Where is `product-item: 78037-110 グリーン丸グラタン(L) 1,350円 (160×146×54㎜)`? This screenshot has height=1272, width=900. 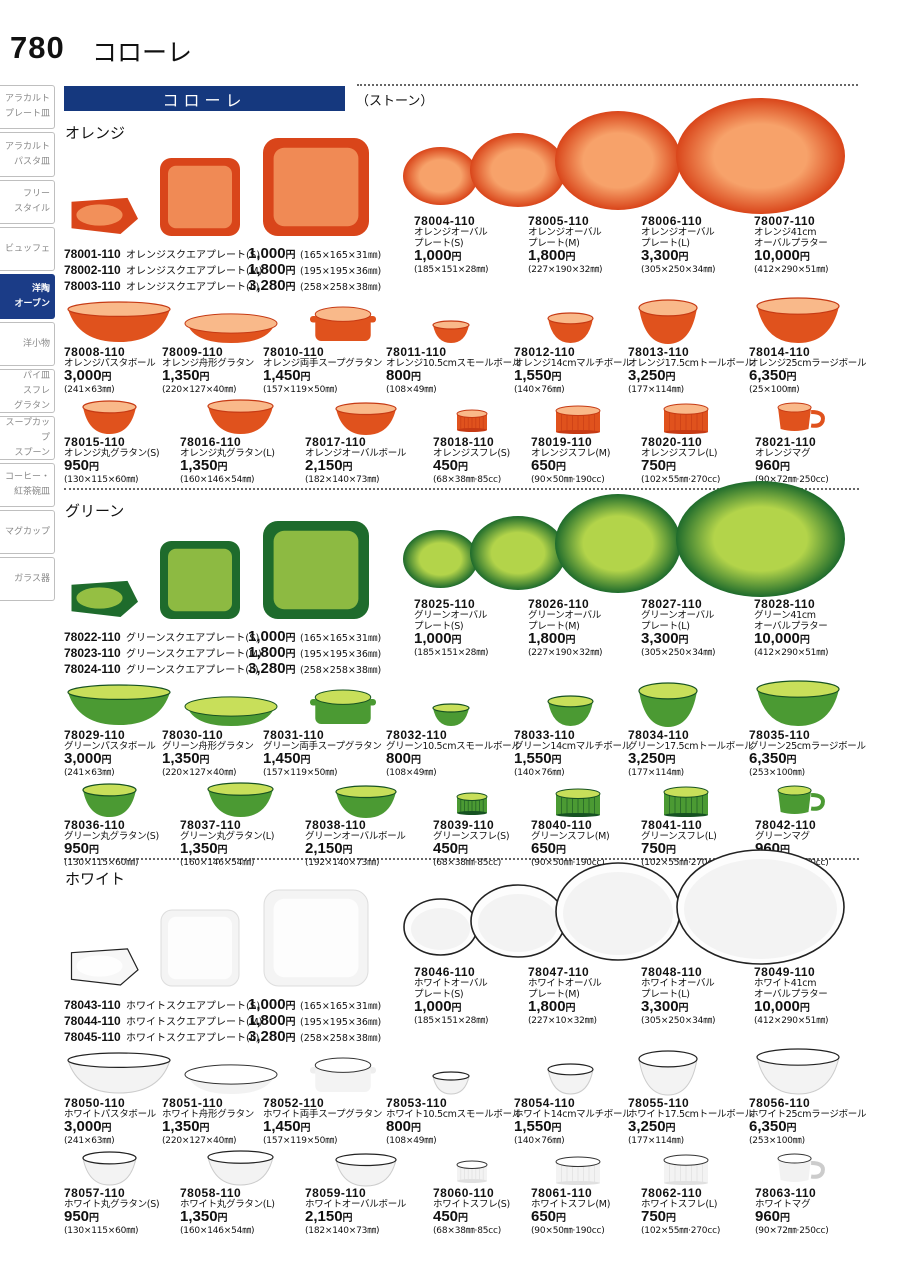 product-item: 78037-110 グリーン丸グラタン(L) 1,350円 (160×146×54㎜) is located at coordinates (227, 844).